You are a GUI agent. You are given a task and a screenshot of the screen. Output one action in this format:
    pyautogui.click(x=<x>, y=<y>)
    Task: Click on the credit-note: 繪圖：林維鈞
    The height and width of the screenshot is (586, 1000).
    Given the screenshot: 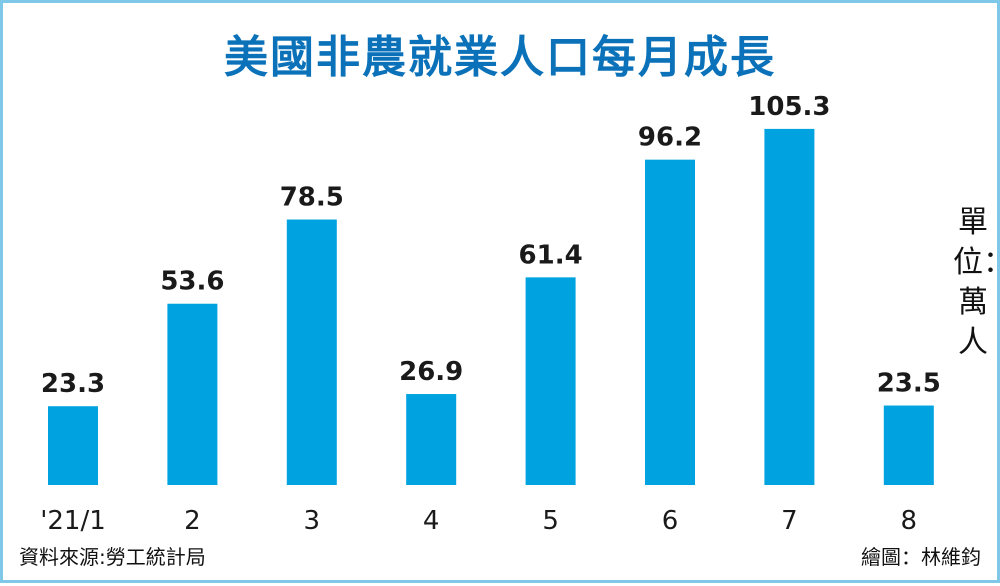 What is the action you would take?
    pyautogui.click(x=921, y=557)
    